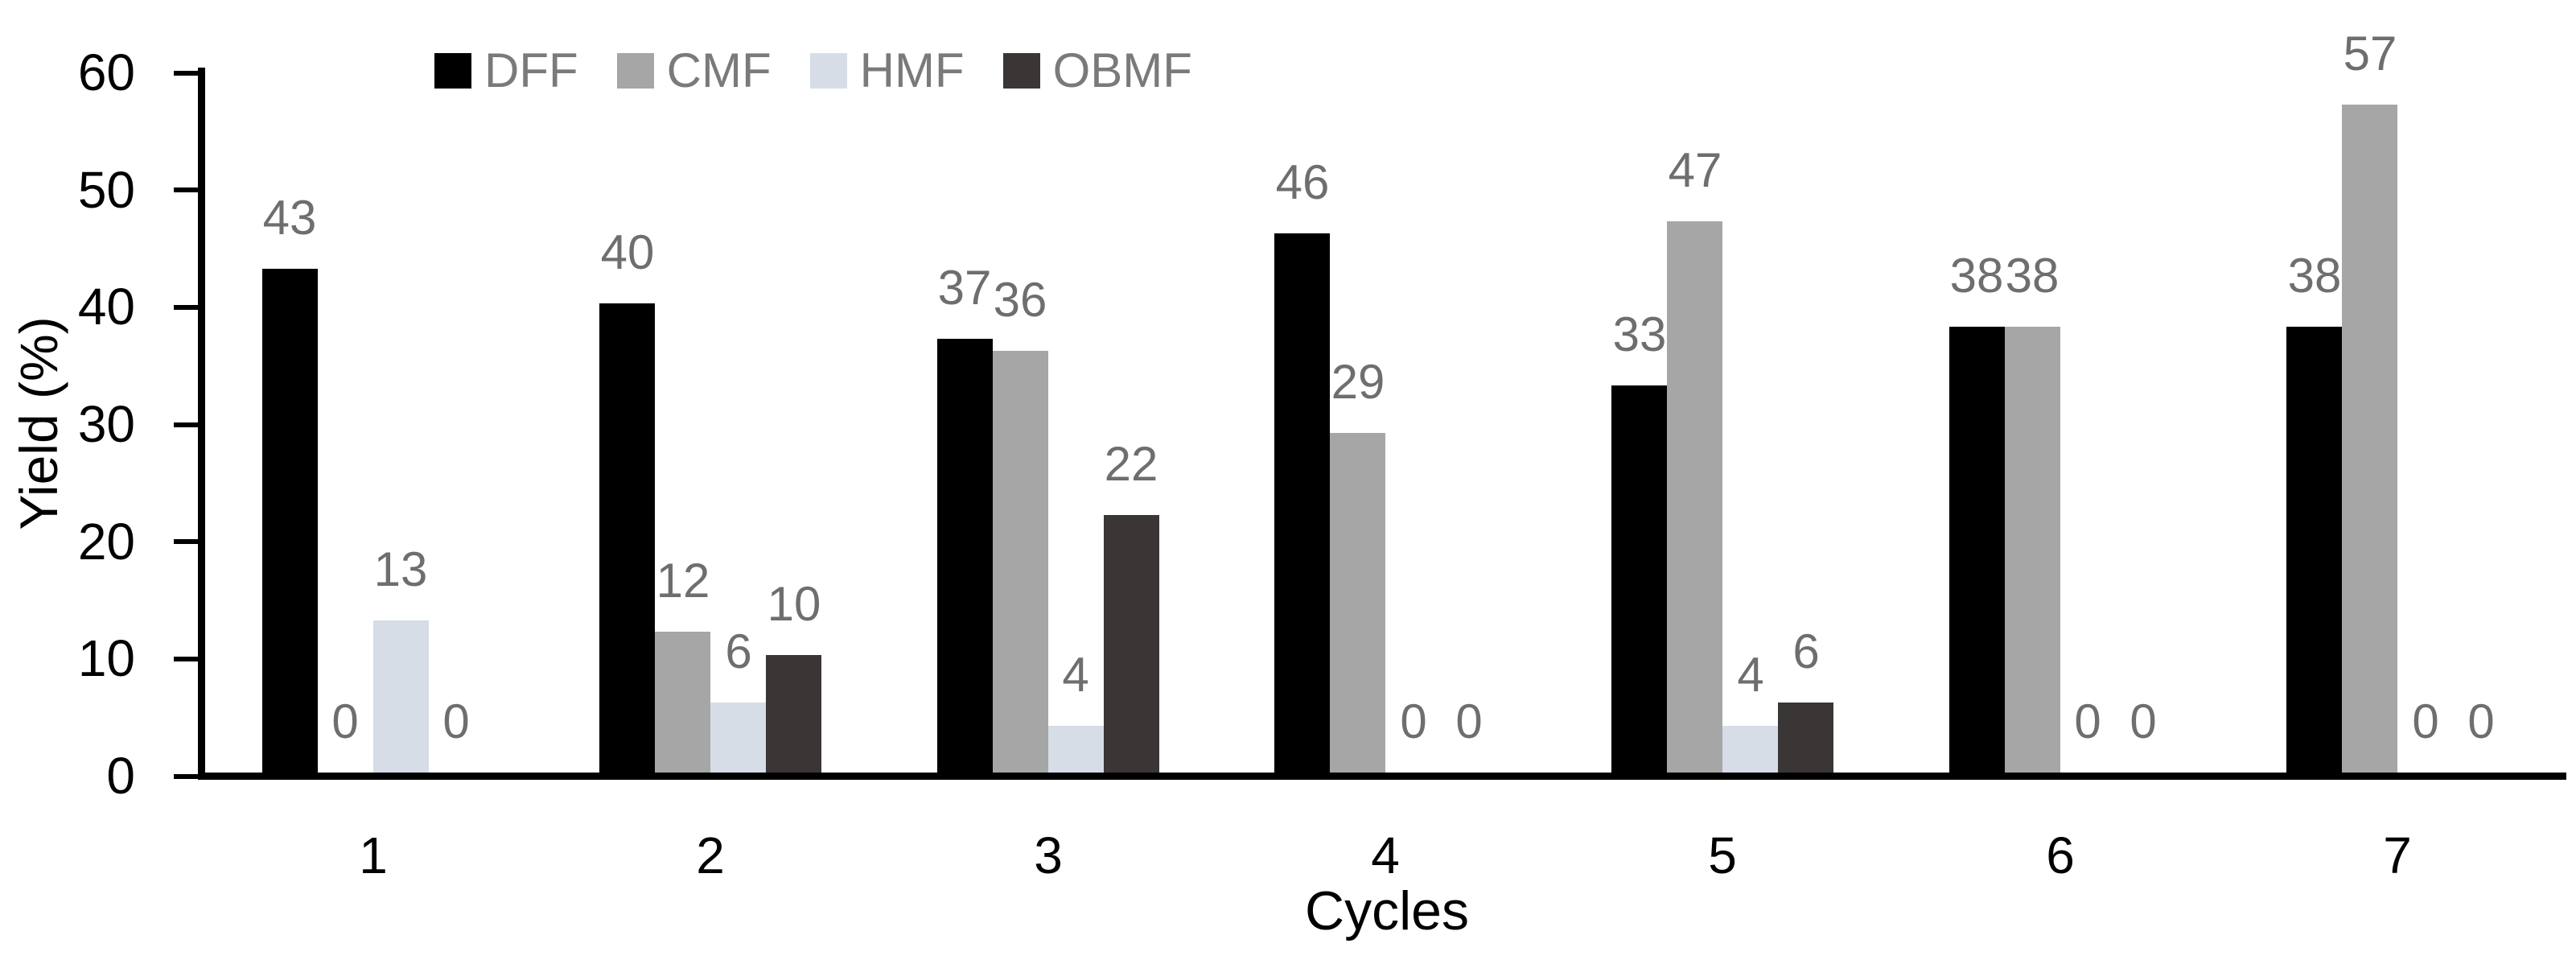 This screenshot has height=956, width=2576. I want to click on data-label: 12, so click(683, 581).